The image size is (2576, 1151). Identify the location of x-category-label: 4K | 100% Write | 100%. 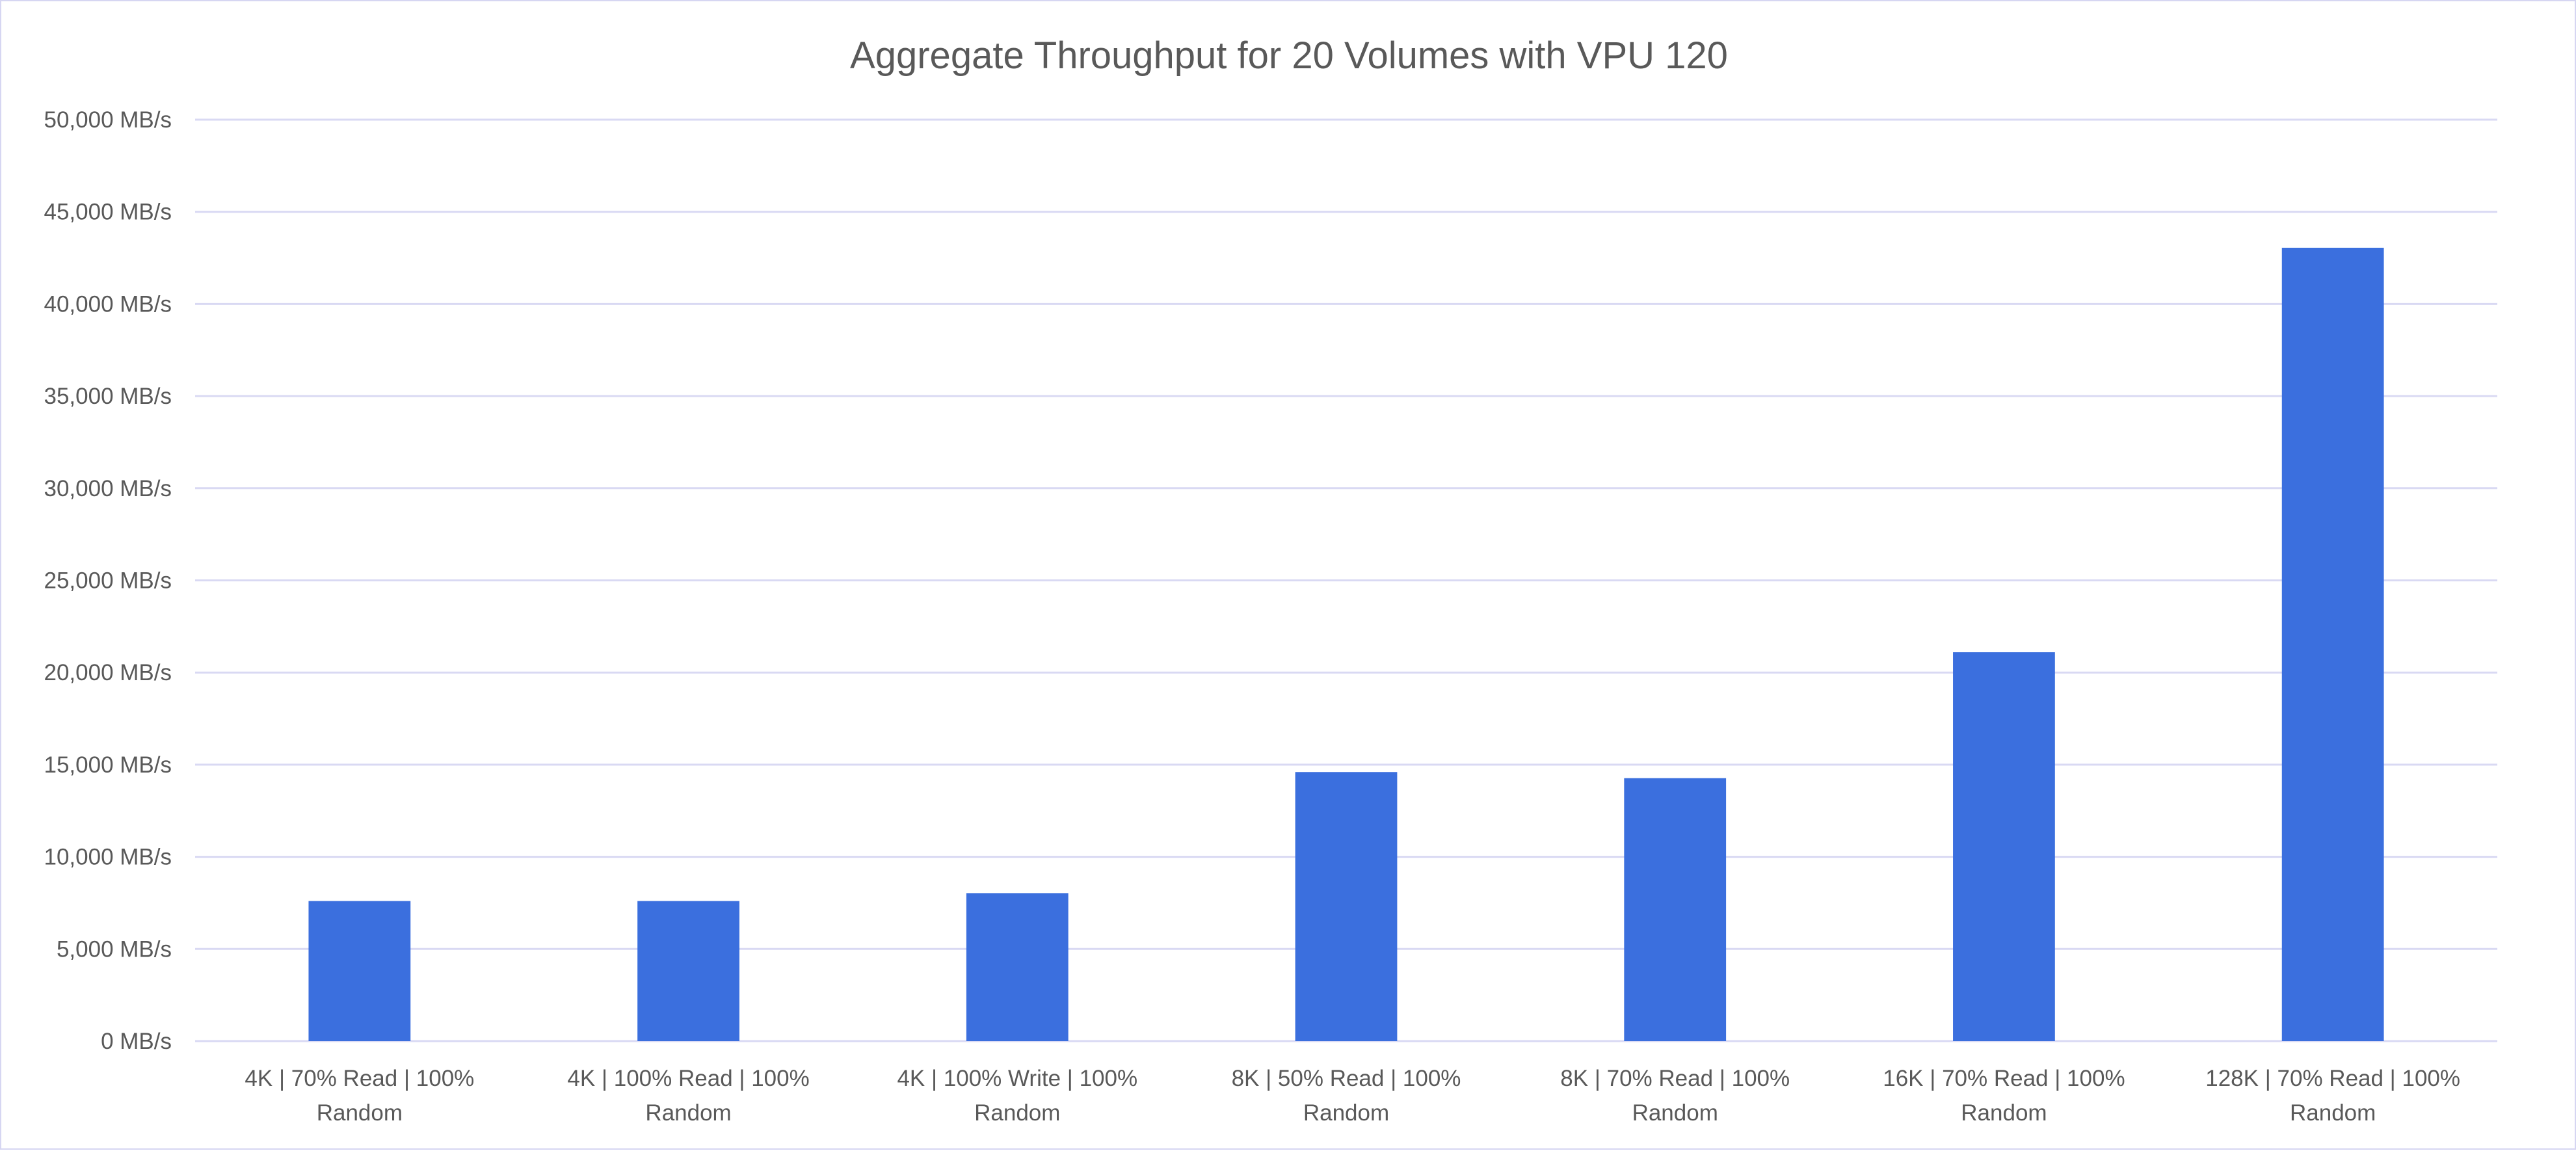
(1017, 1078).